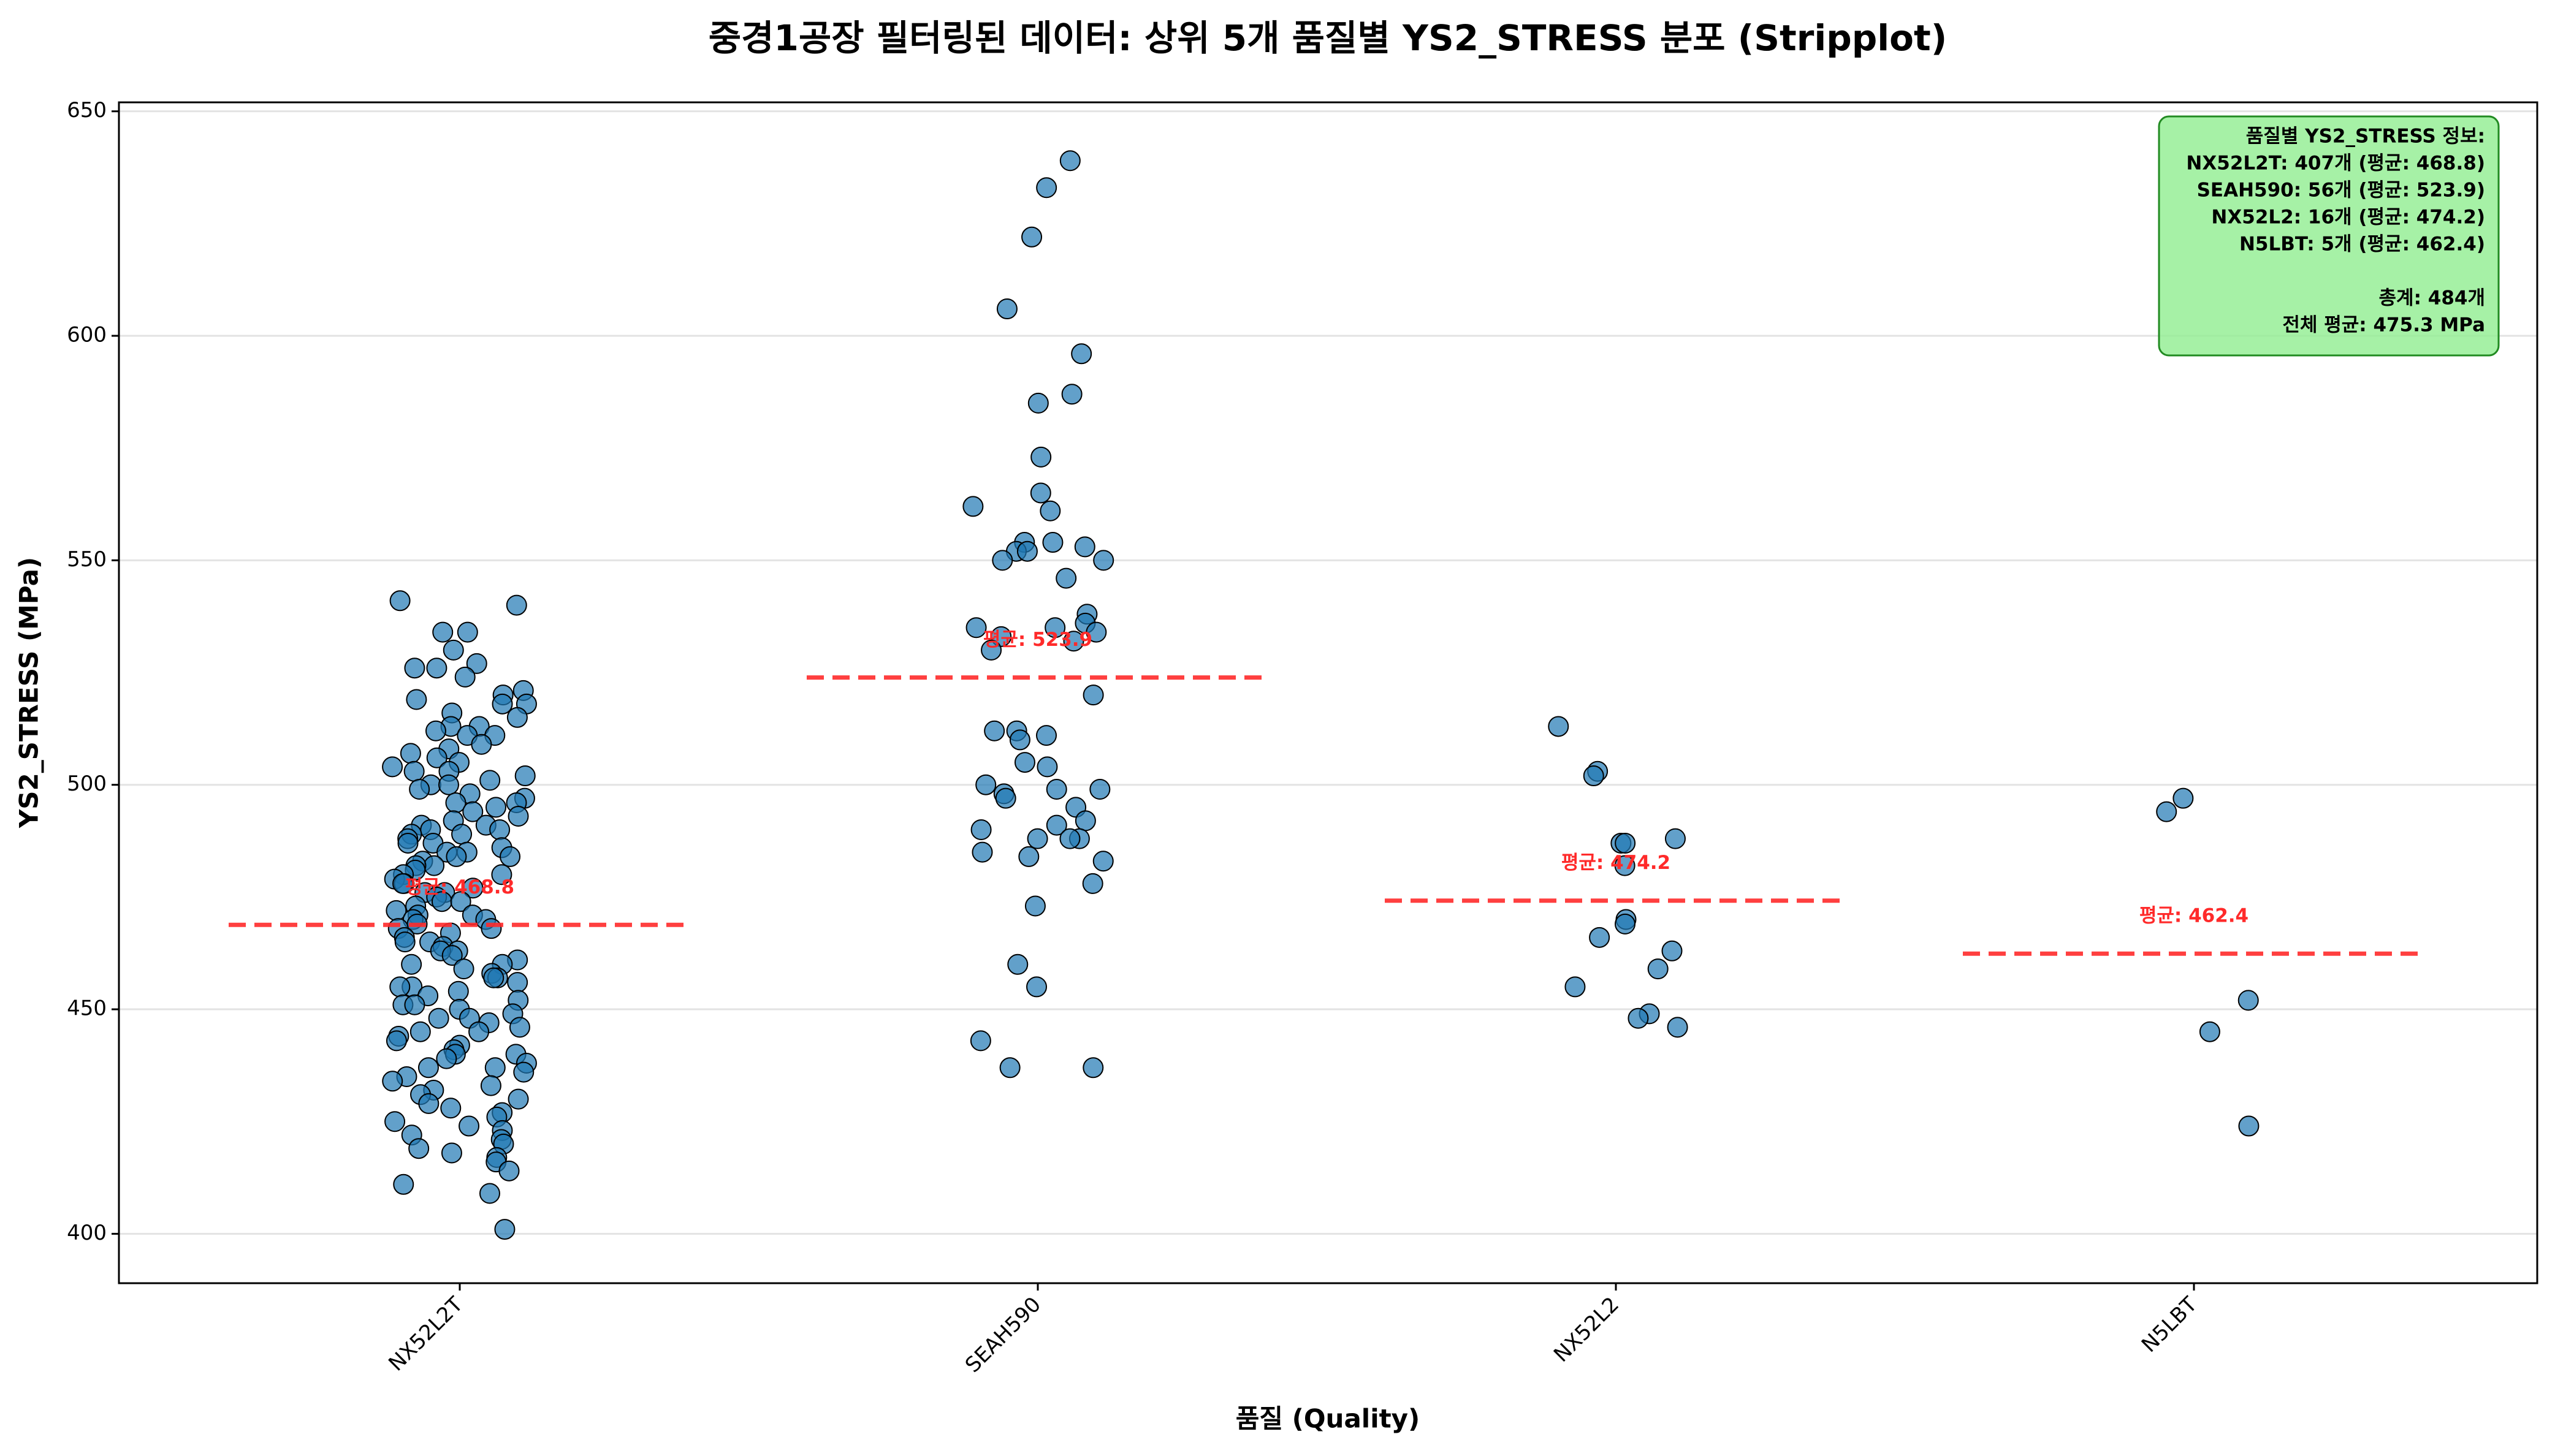 The height and width of the screenshot is (1456, 2555). I want to click on info-line: NX52L2: 16개 (평균: 474.2), so click(2348, 218).